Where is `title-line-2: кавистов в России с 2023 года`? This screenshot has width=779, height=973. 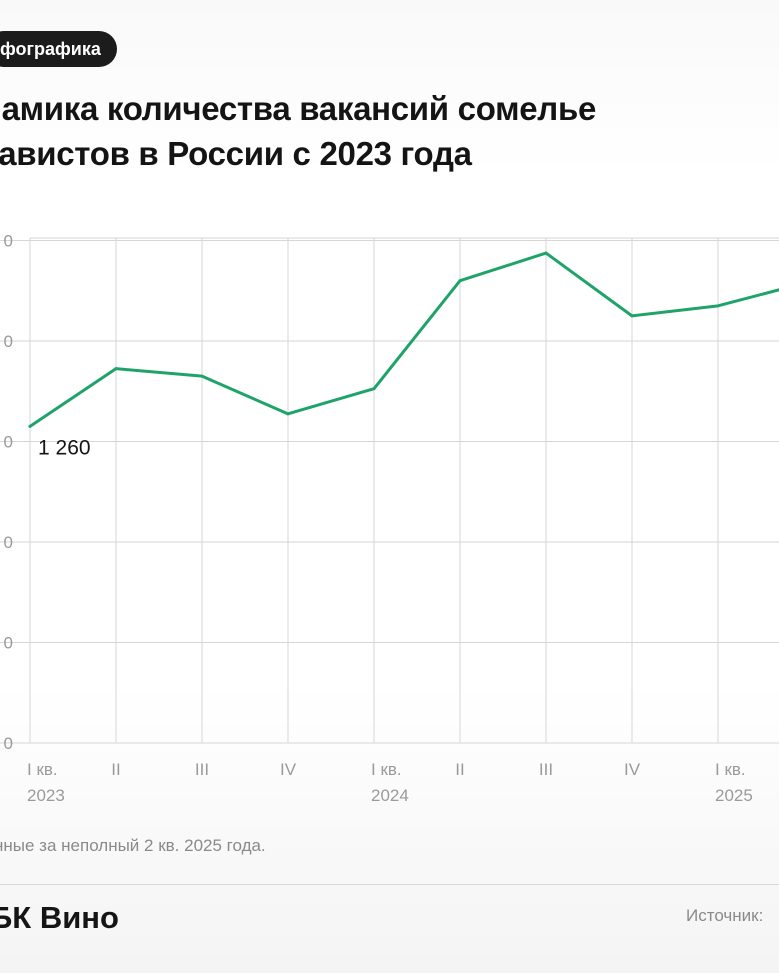
title-line-2: кавистов в России с 2023 года is located at coordinates (236, 153).